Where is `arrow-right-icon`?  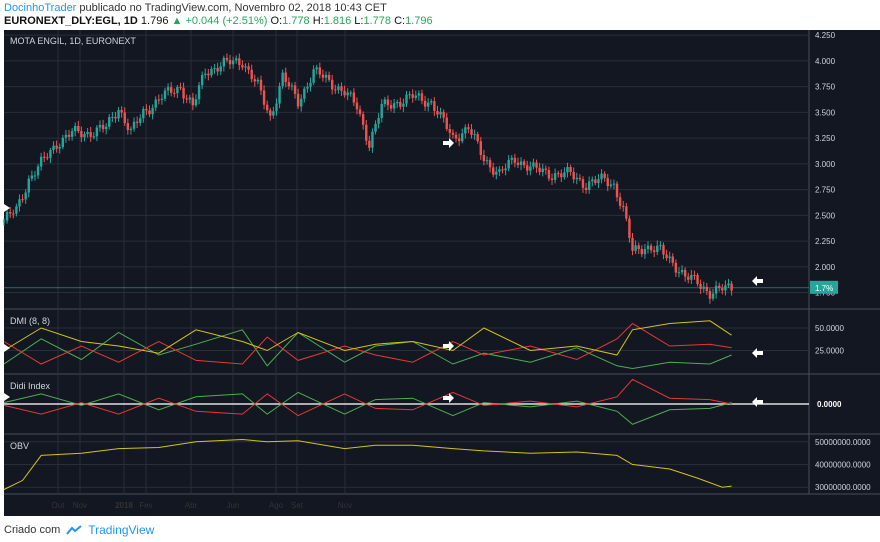 arrow-right-icon is located at coordinates (448, 346).